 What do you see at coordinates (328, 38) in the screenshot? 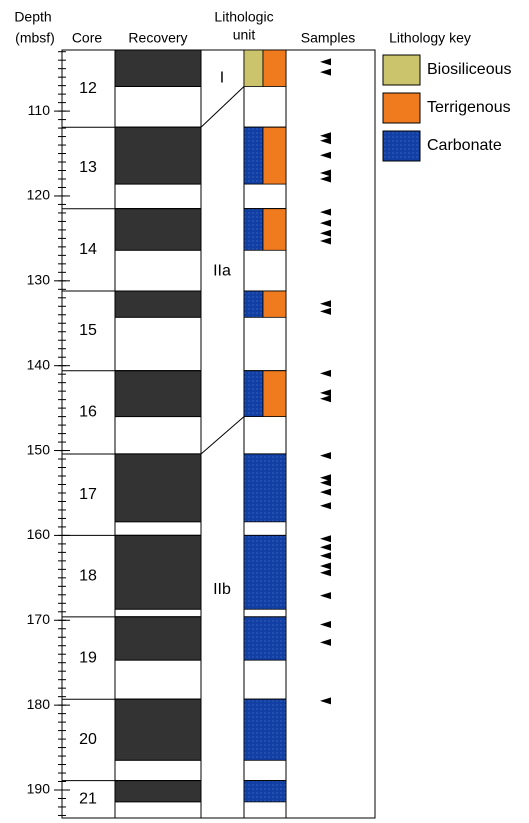
I see `header-samples: Samples` at bounding box center [328, 38].